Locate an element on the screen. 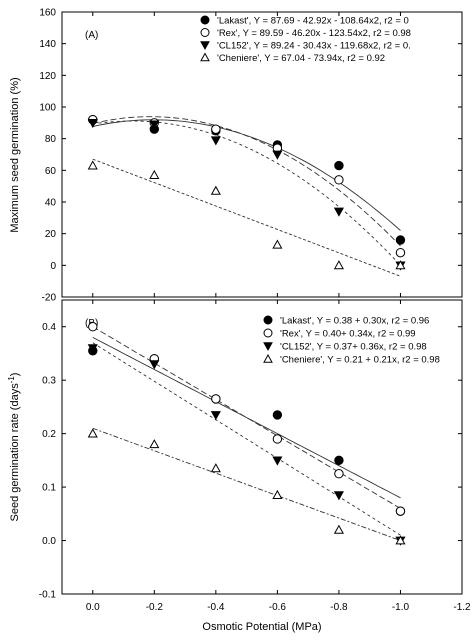  y-tick-label: 120 is located at coordinates (47, 76).